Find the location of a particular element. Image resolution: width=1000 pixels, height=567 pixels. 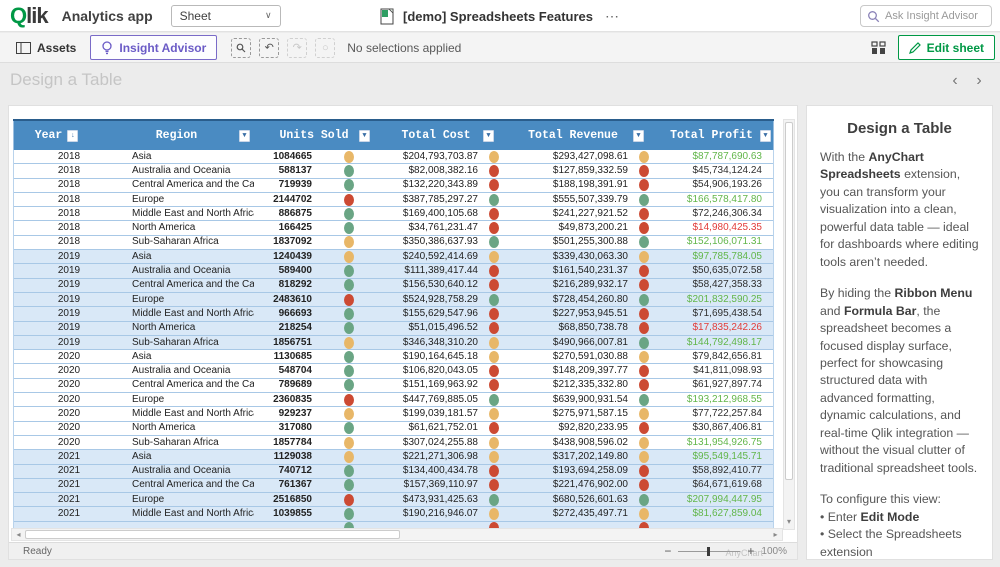

cell-total-profit: $97,785,784.05 is located at coordinates (727, 256).